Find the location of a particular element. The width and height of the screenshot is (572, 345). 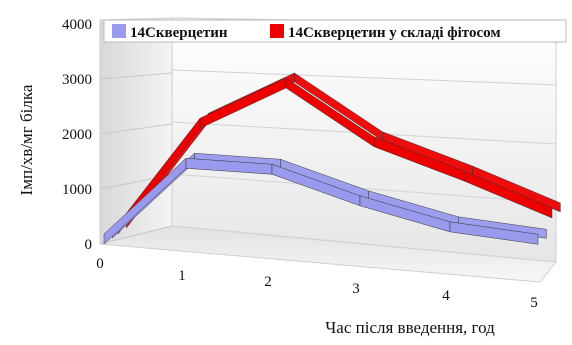

legend-background is located at coordinates (335, 31).